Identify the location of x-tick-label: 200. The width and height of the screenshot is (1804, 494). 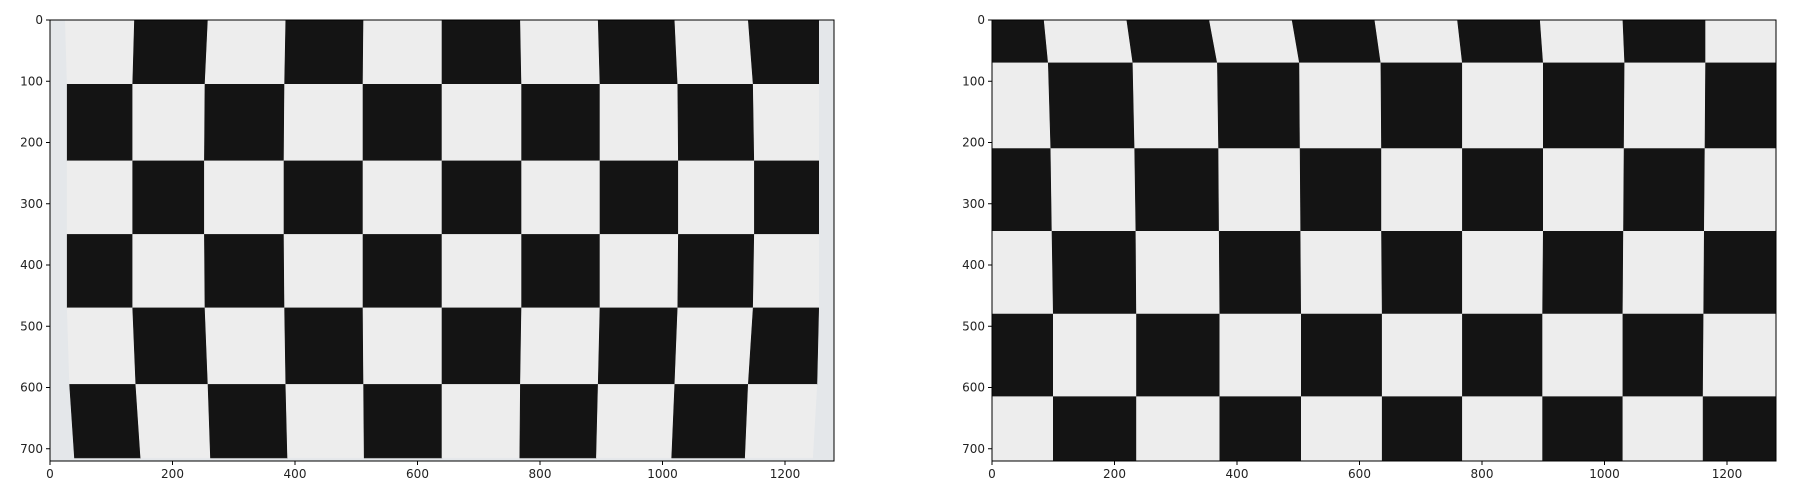
(1114, 474).